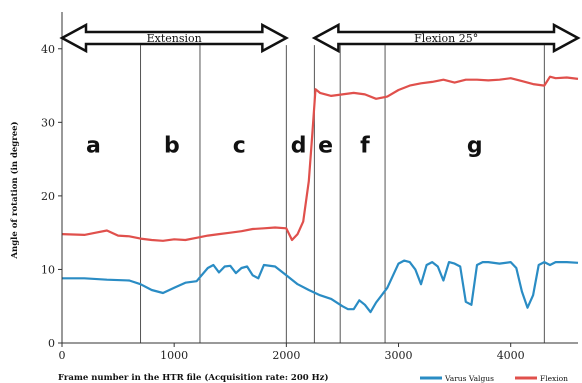 The height and width of the screenshot is (383, 582). What do you see at coordinates (48, 122) in the screenshot?
I see `y-tick-label: 30` at bounding box center [48, 122].